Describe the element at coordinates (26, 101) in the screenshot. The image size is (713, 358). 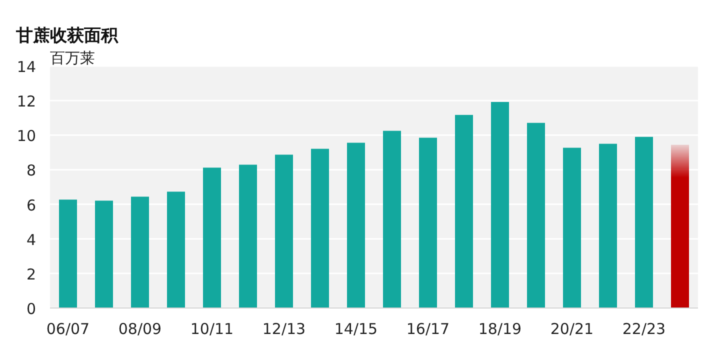
I see `y-tick-label: 12` at that location.